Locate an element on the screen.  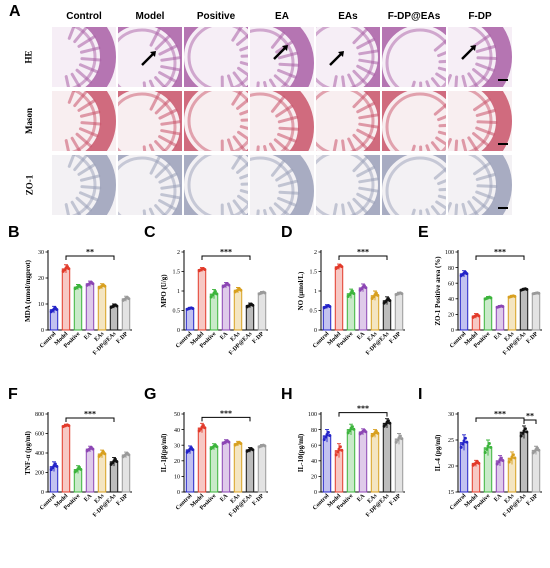
y-tick-label: 100 is located at coordinates (312, 415).